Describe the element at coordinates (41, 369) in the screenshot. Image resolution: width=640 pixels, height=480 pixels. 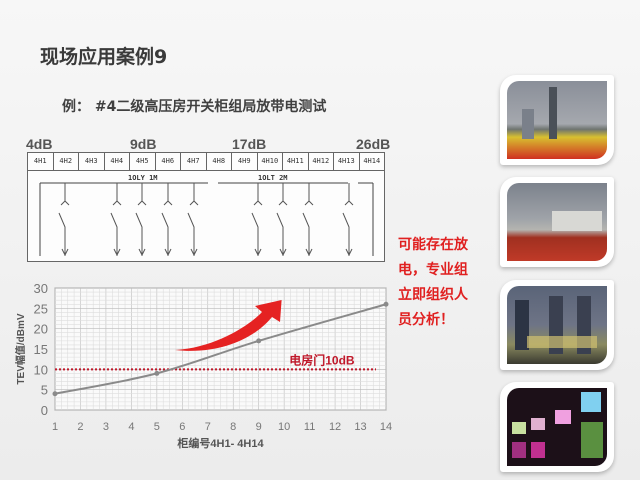
I see `y-tick-label: 10` at that location.